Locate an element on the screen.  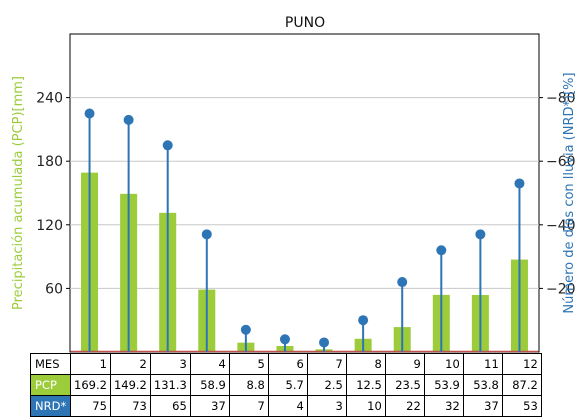
table-row-mes: MES 1 2 3 4 5 6 7 8 9 10 11 12 is located at coordinates (286, 364).